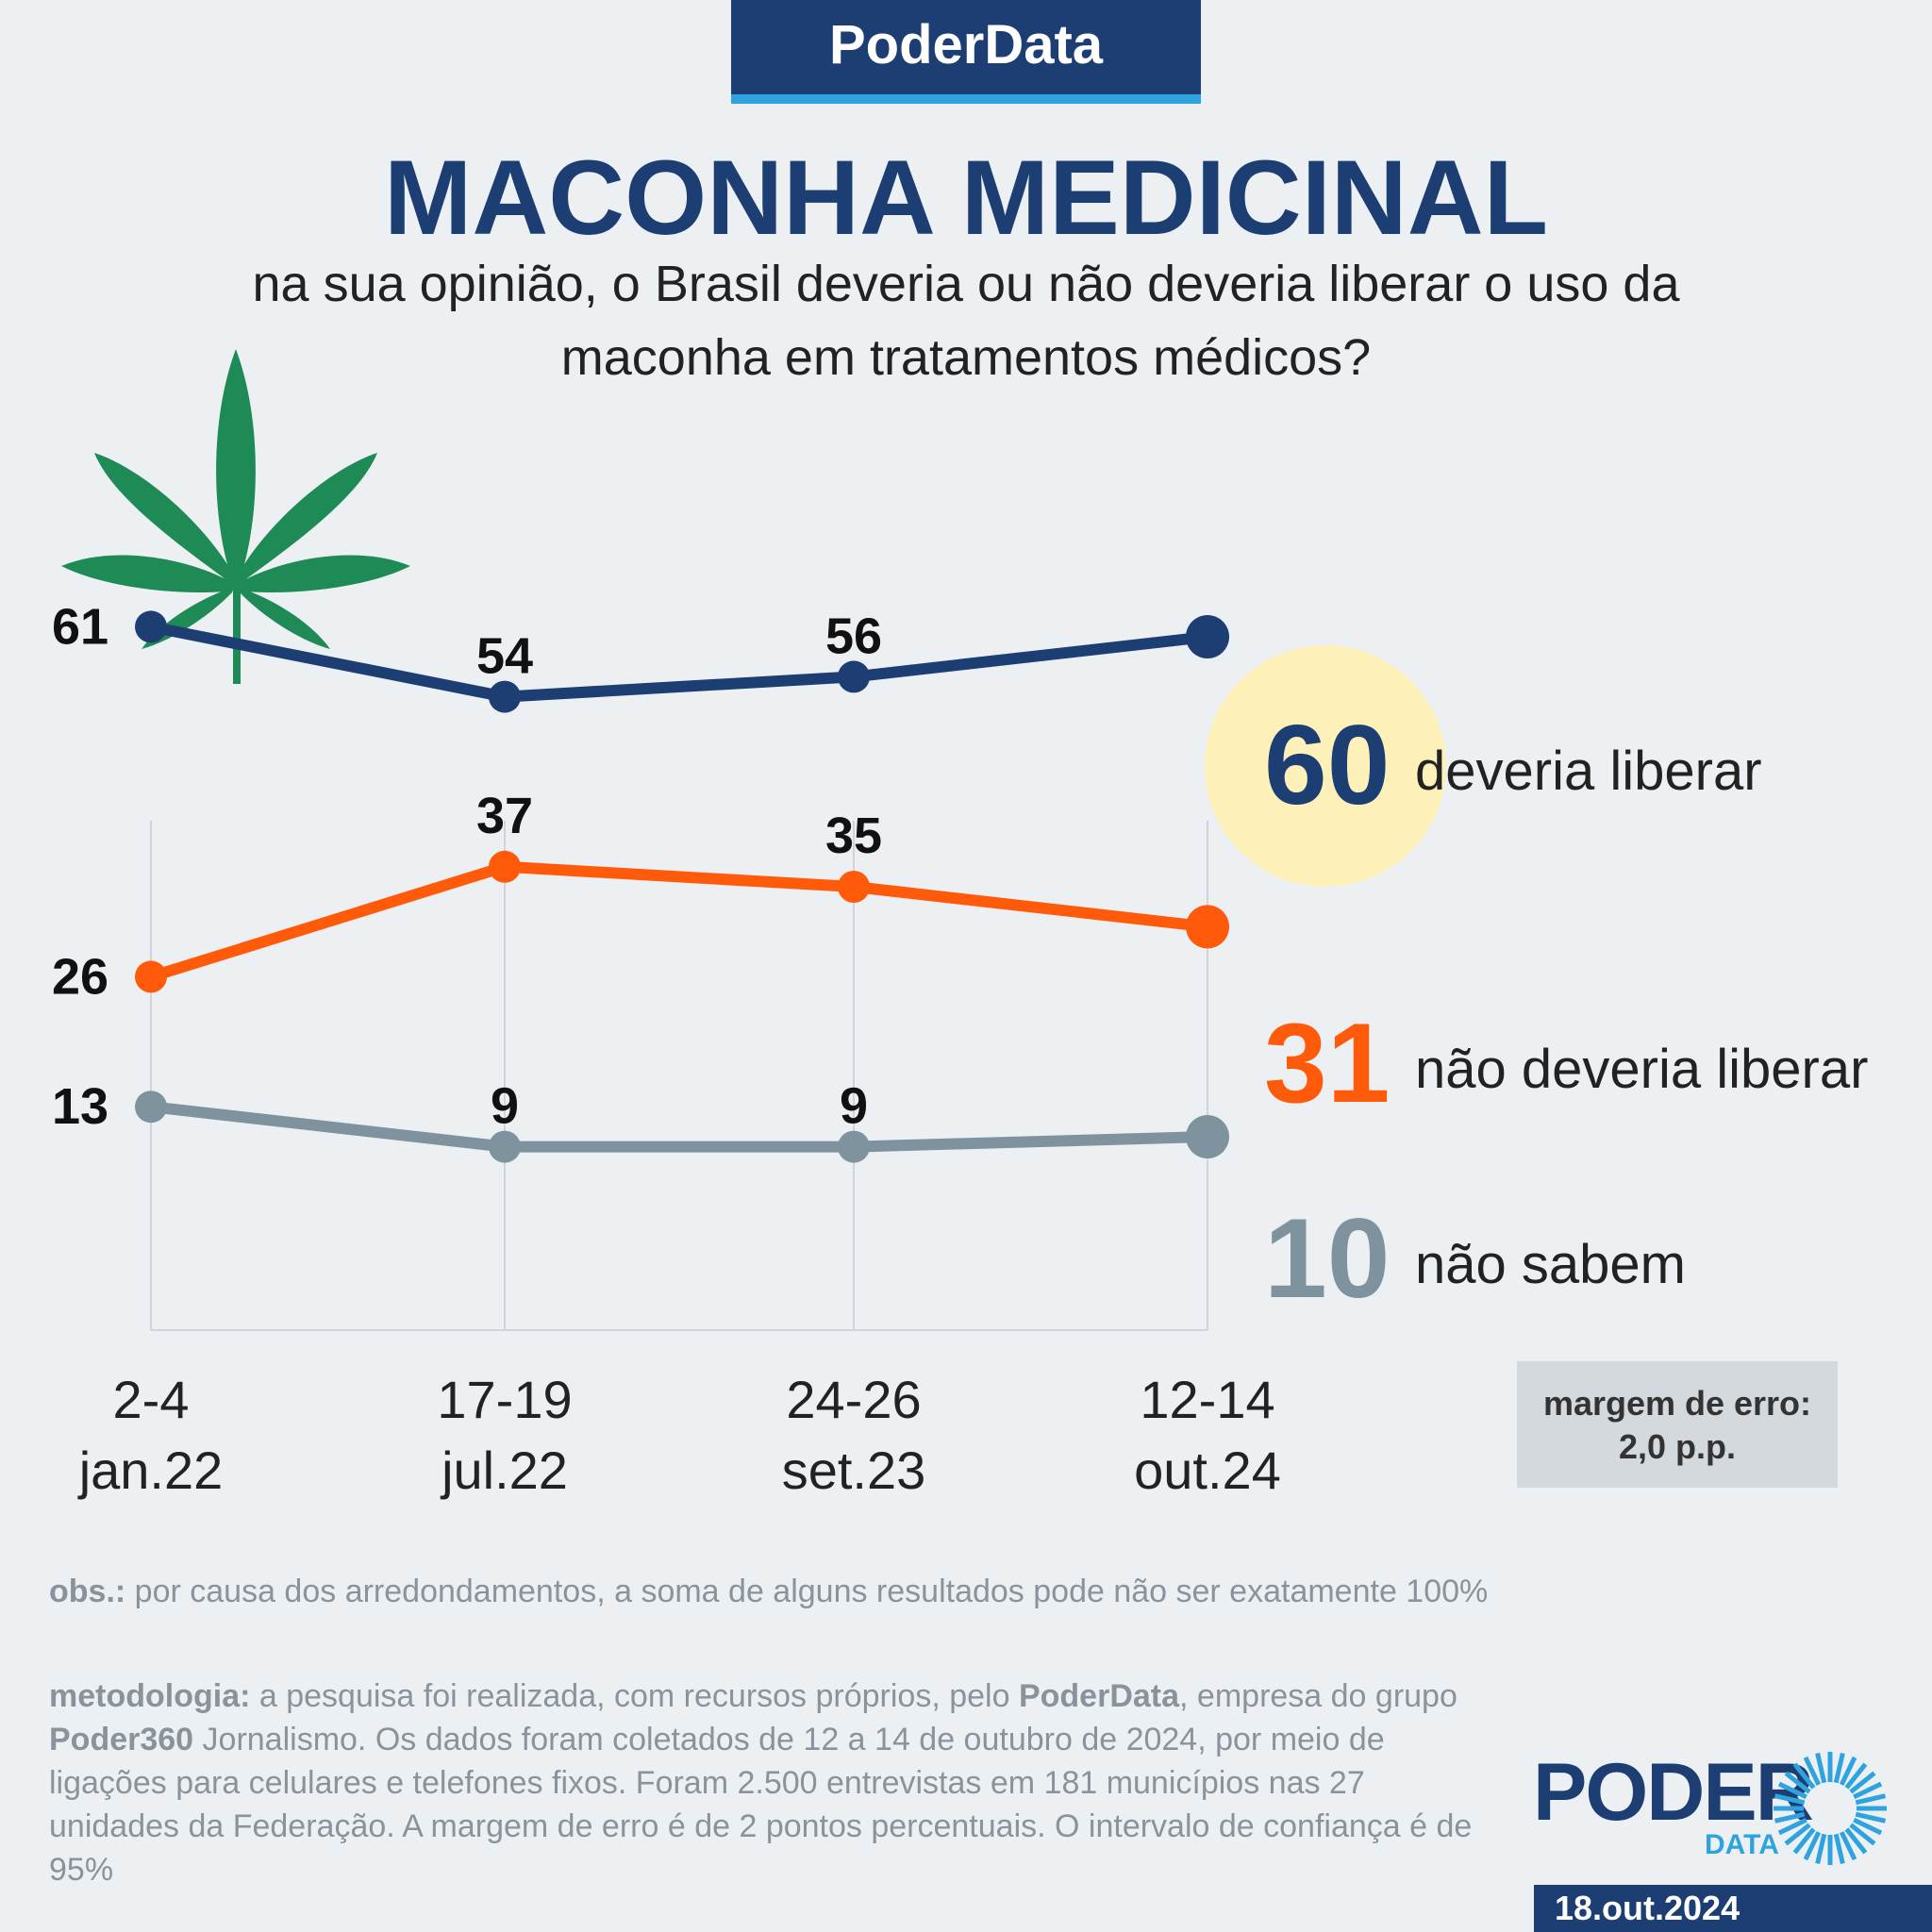 The height and width of the screenshot is (1932, 1932). What do you see at coordinates (505, 656) in the screenshot?
I see `data-label-0-1: 54` at bounding box center [505, 656].